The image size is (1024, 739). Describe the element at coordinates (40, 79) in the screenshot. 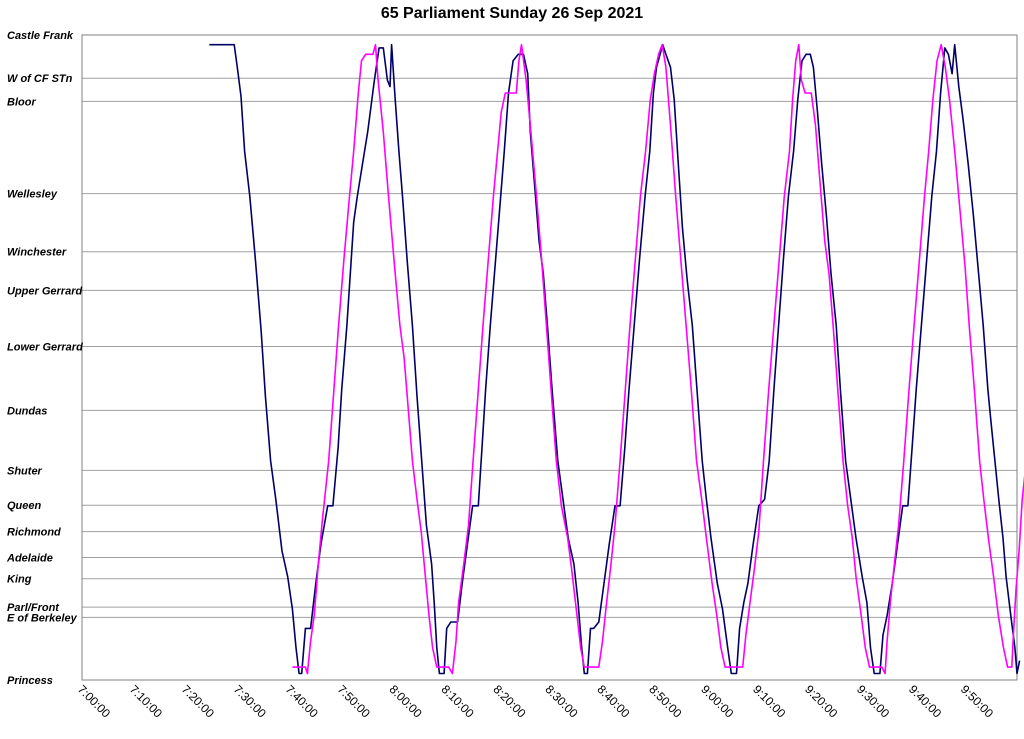

I see `stop-label: W of CF STn` at that location.